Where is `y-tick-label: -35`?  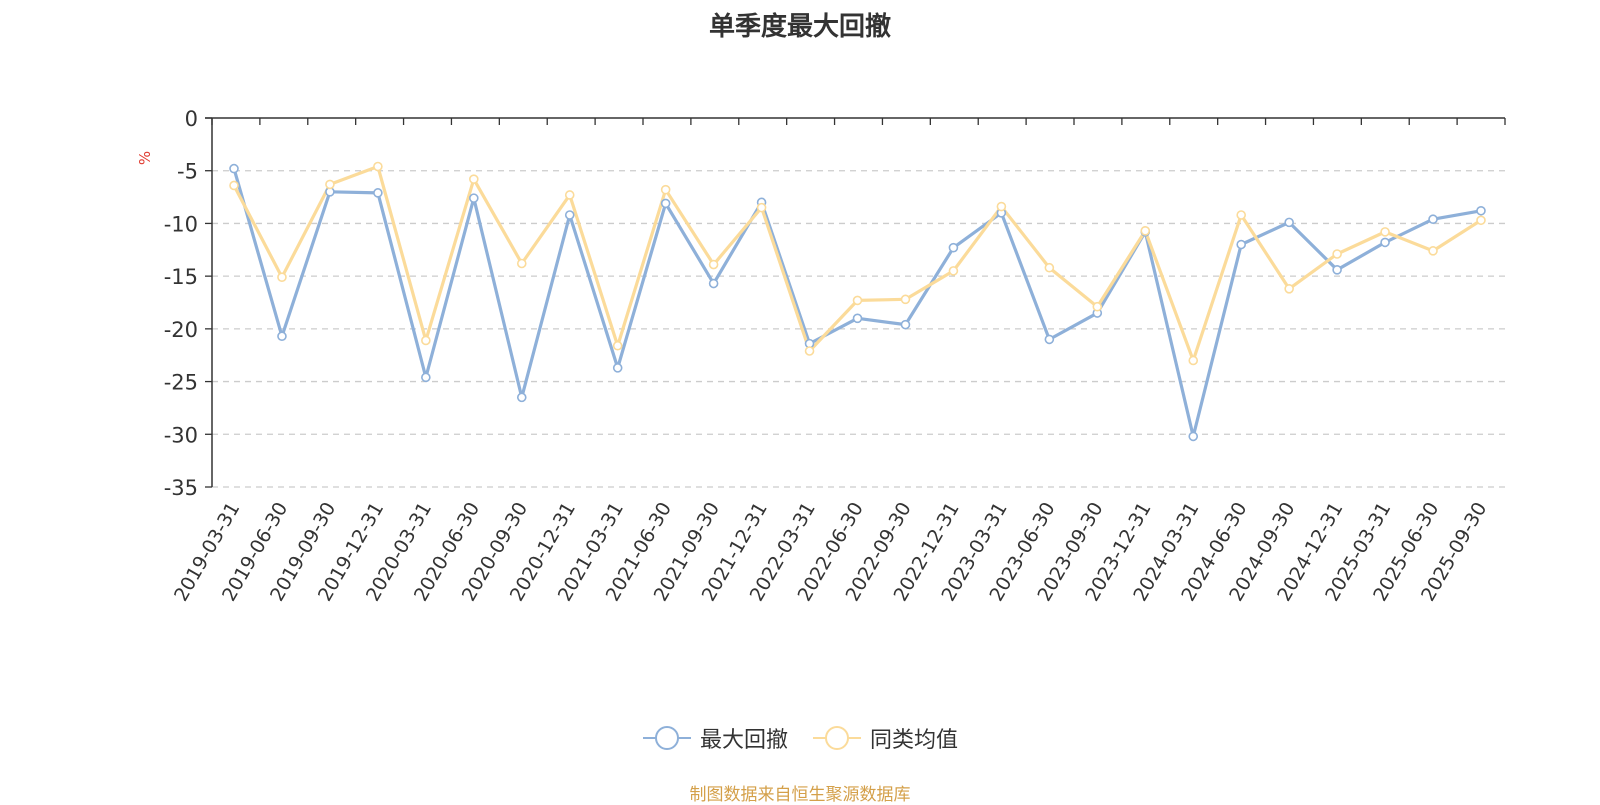 y-tick-label: -35 is located at coordinates (181, 488).